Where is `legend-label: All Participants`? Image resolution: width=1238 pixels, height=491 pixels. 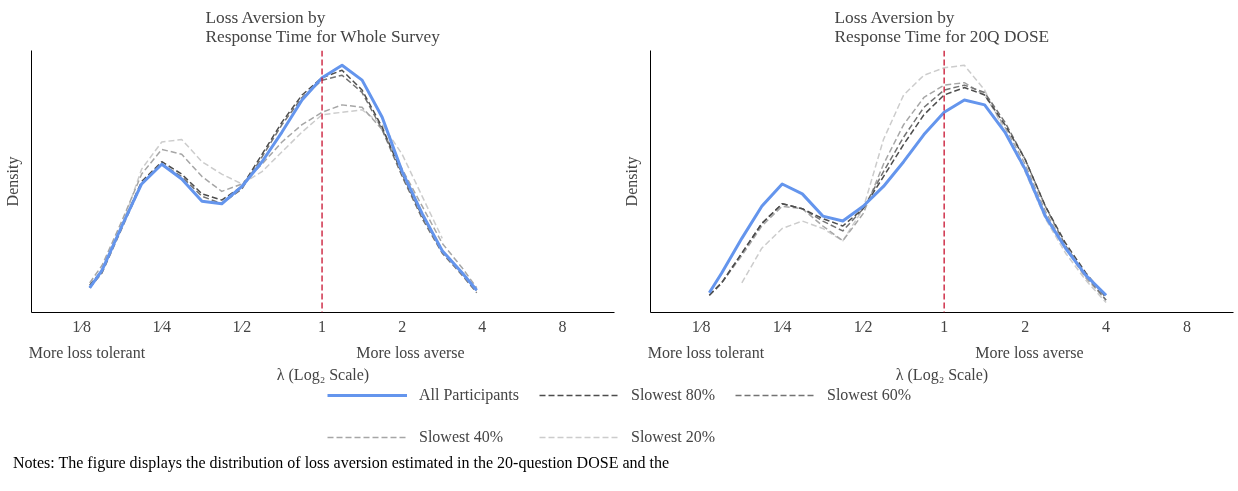 legend-label: All Participants is located at coordinates (469, 395).